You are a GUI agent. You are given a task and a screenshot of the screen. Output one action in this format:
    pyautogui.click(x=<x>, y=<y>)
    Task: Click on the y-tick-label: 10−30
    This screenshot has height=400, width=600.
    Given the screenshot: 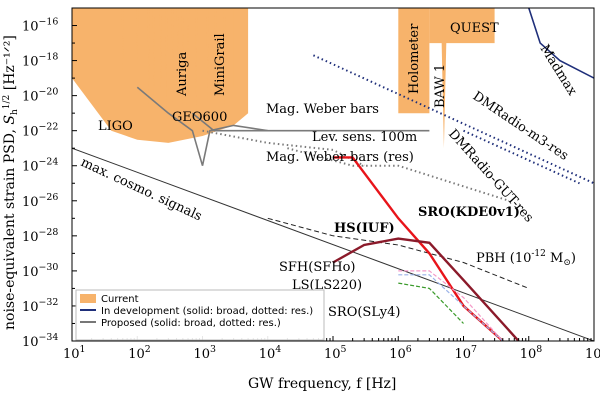 What is the action you would take?
    pyautogui.click(x=40, y=271)
    